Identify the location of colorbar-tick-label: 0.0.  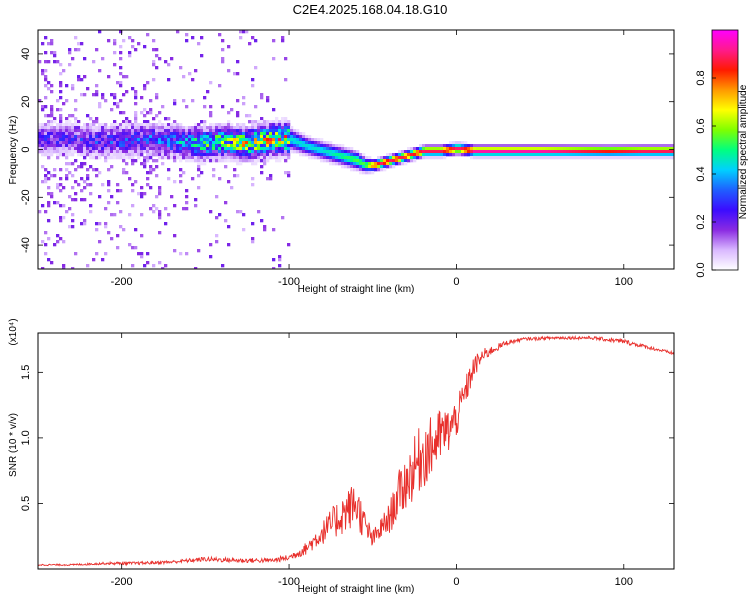
(701, 269).